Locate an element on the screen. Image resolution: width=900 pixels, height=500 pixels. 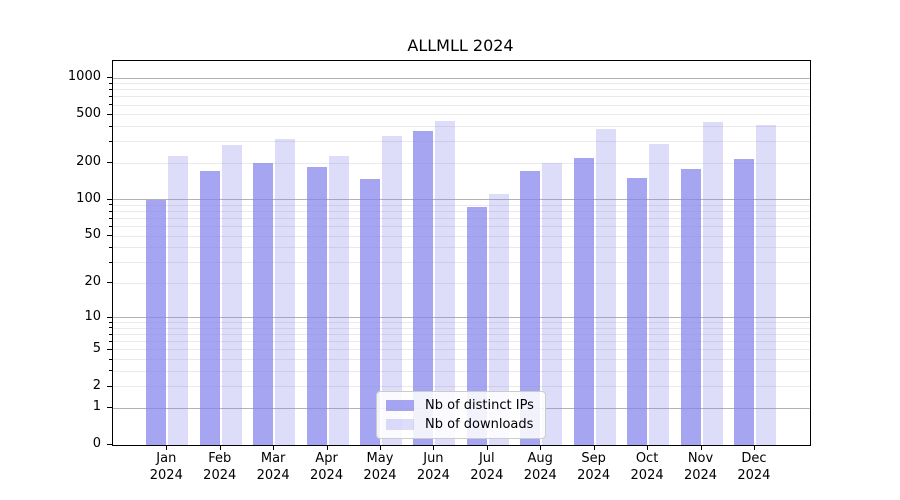
chart-title: ALLMLL 2024 is located at coordinates (460, 45).